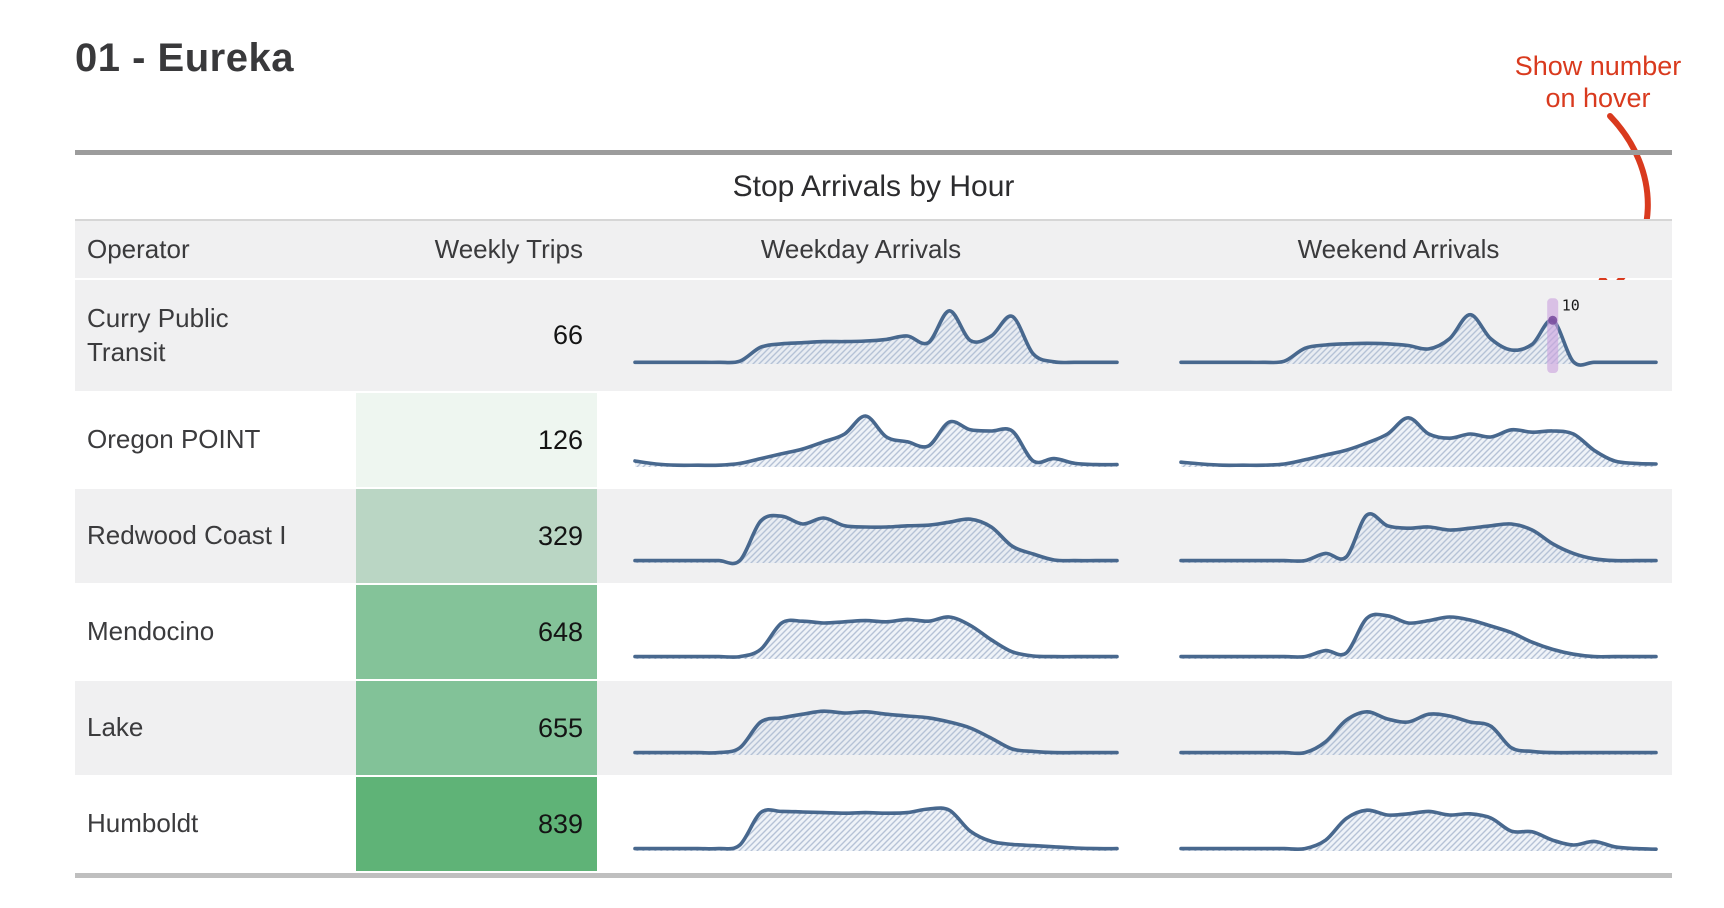 The height and width of the screenshot is (908, 1724). Describe the element at coordinates (560, 535) in the screenshot. I see `weekly-trips-value: 329` at that location.